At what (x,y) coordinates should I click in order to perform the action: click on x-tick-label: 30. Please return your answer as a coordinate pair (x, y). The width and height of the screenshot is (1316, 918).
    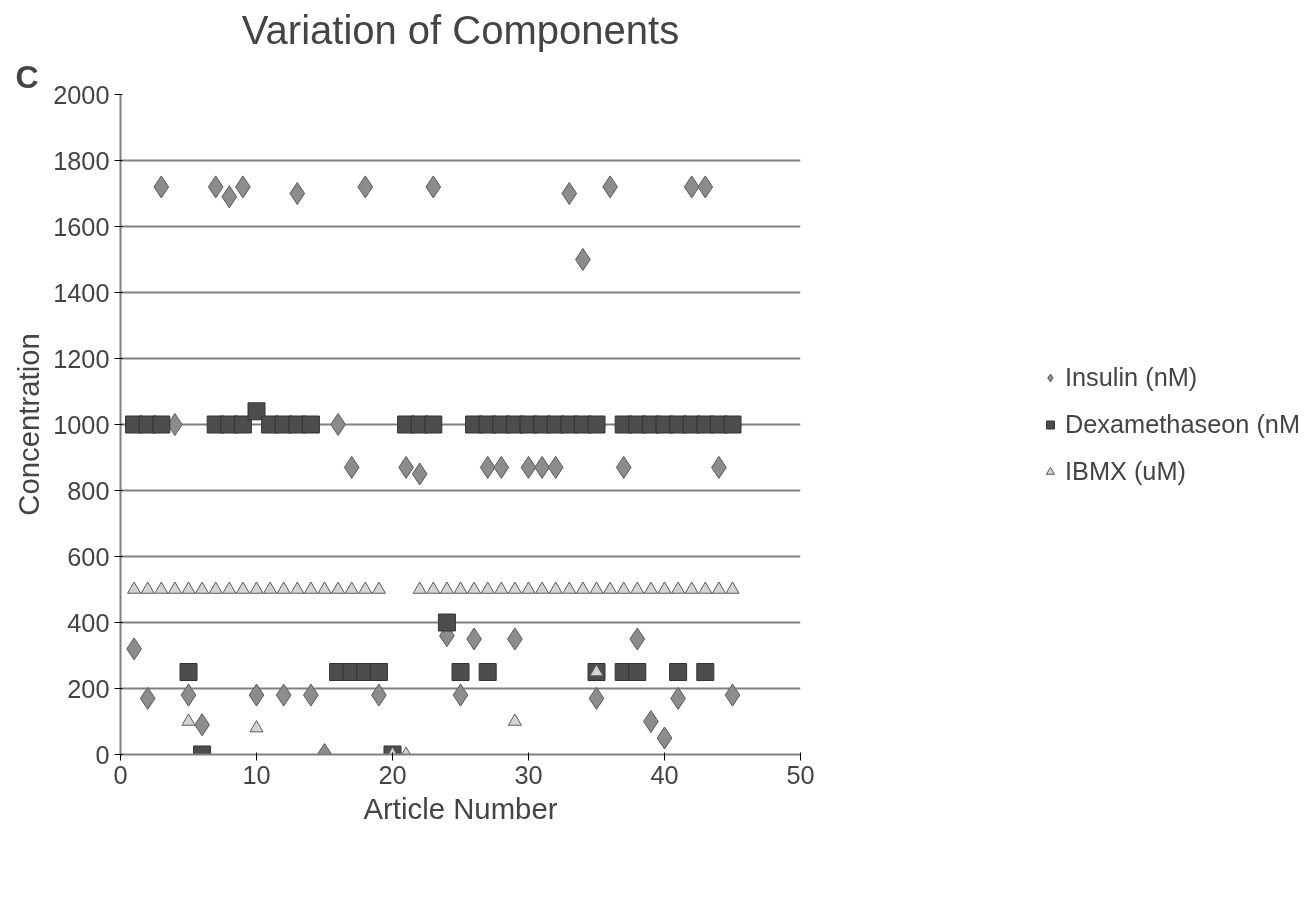
    Looking at the image, I should click on (528, 774).